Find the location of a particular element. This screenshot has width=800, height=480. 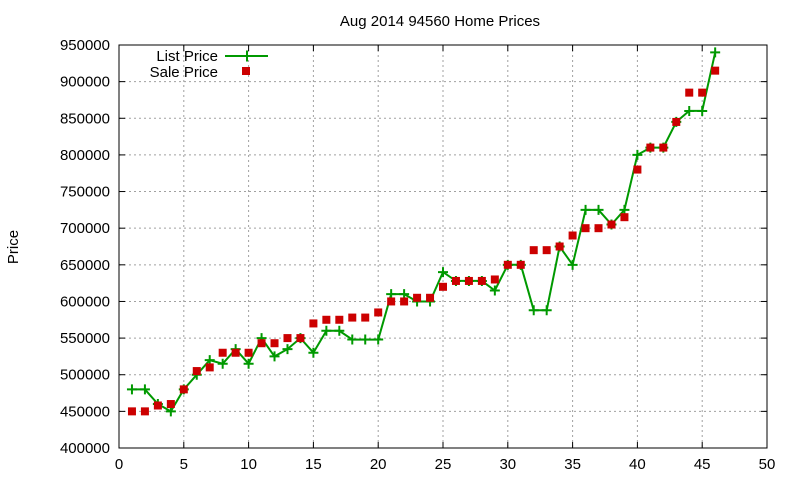

legend-marker-sale-price is located at coordinates (246, 71).